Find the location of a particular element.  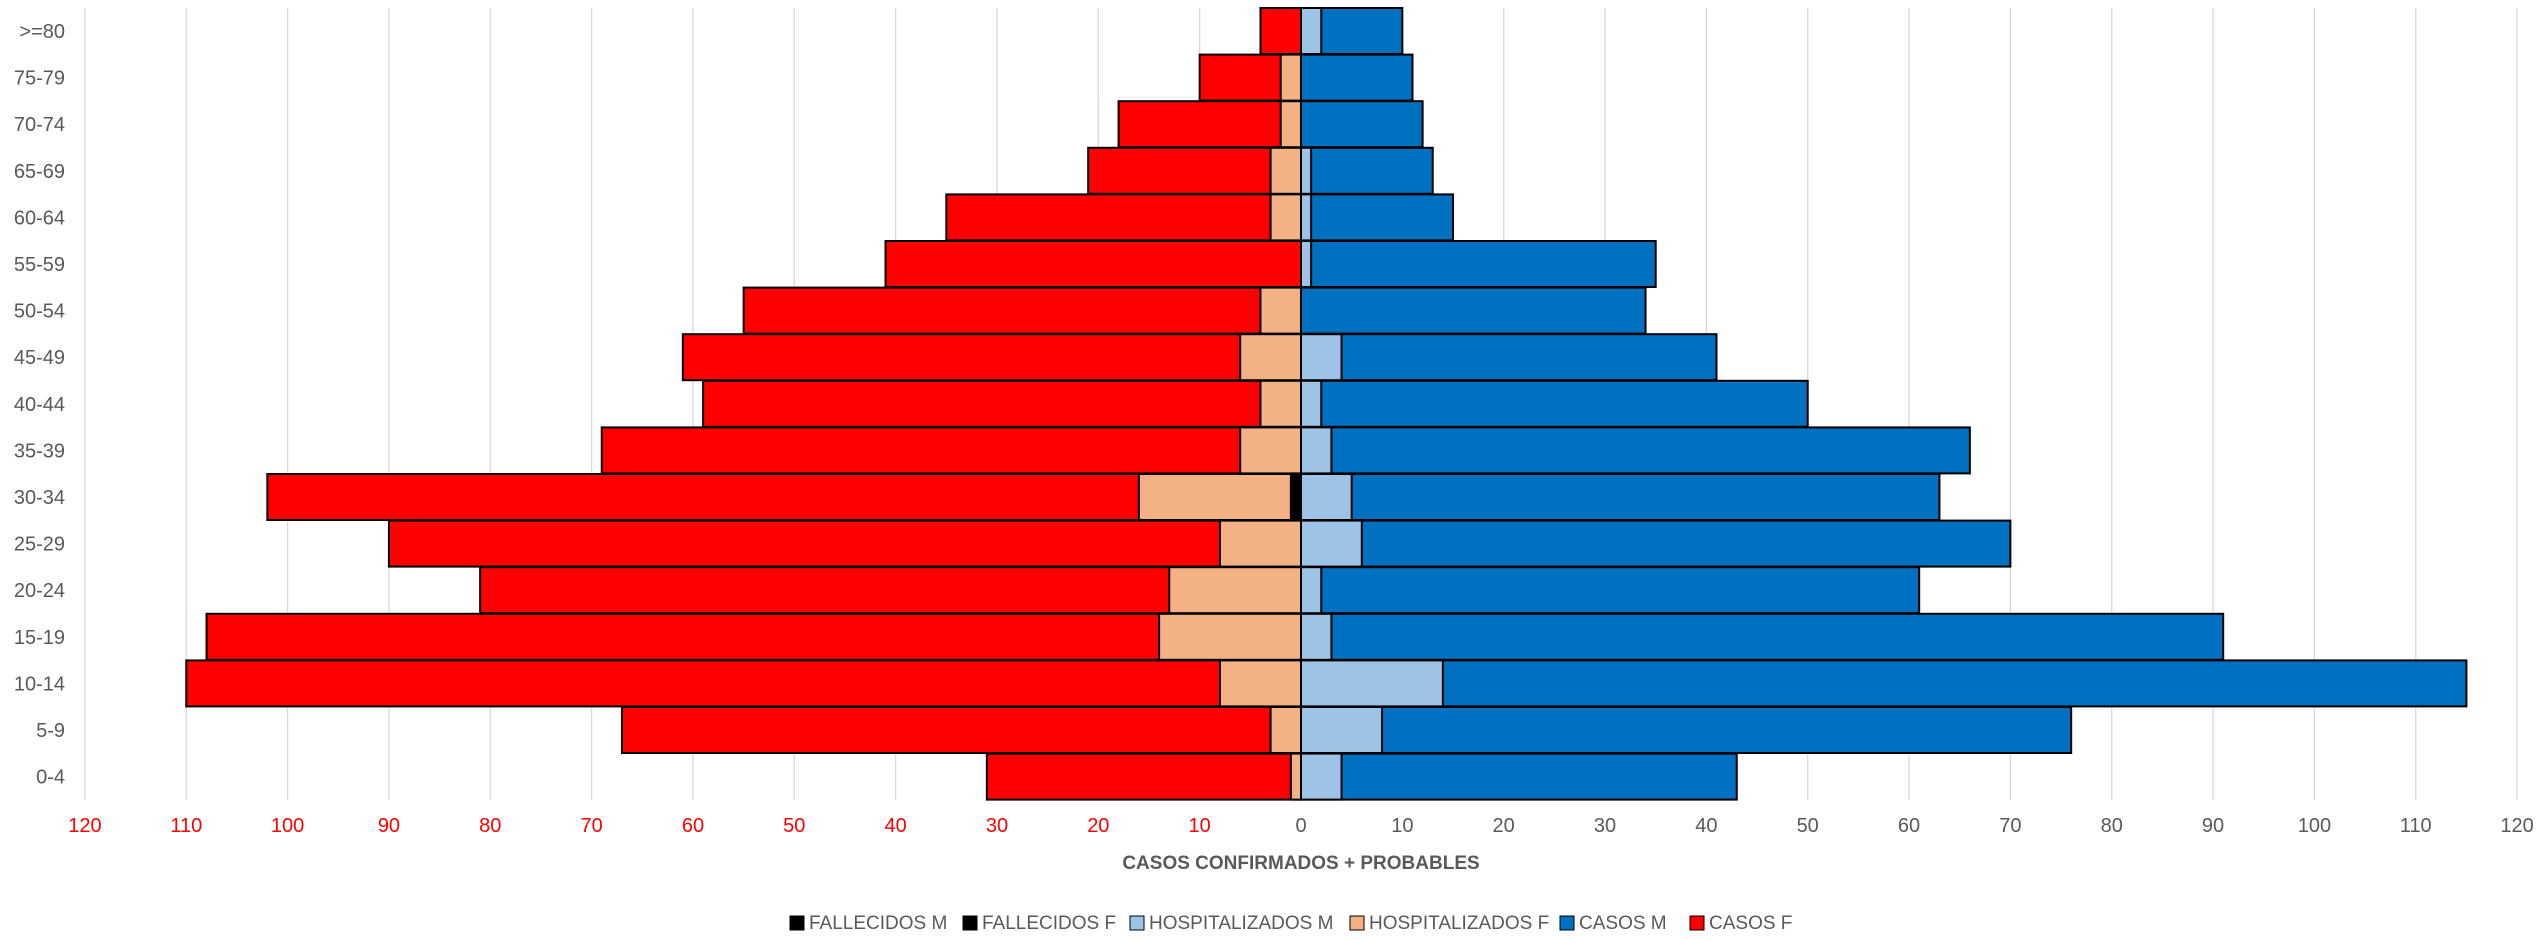

y-tick-label: 60-64 is located at coordinates (39, 218).